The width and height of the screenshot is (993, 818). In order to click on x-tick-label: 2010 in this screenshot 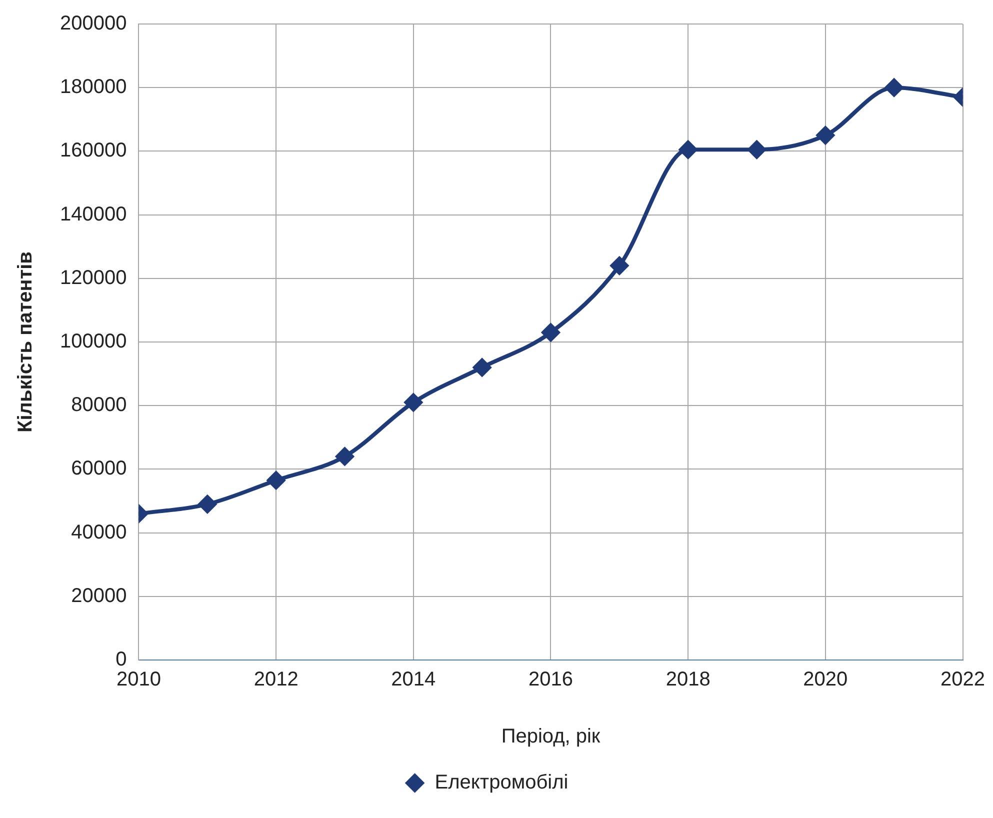, I will do `click(138, 679)`.